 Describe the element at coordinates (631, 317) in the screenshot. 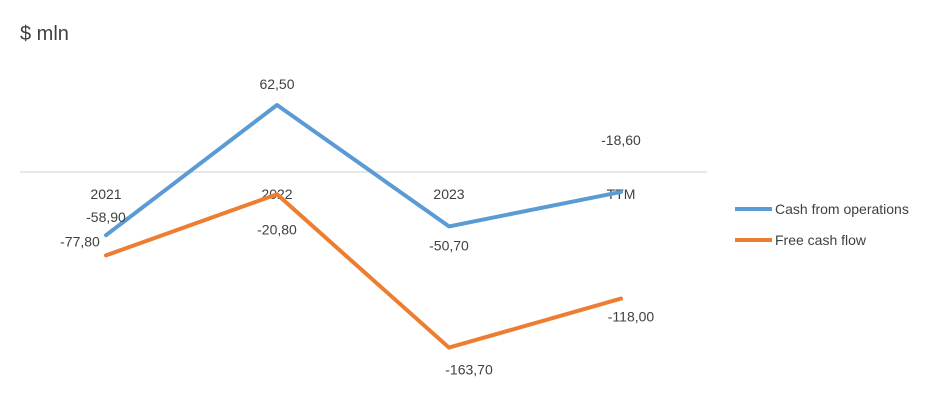

I see `data-label-free-cash-flow-ttm: -118,00` at that location.